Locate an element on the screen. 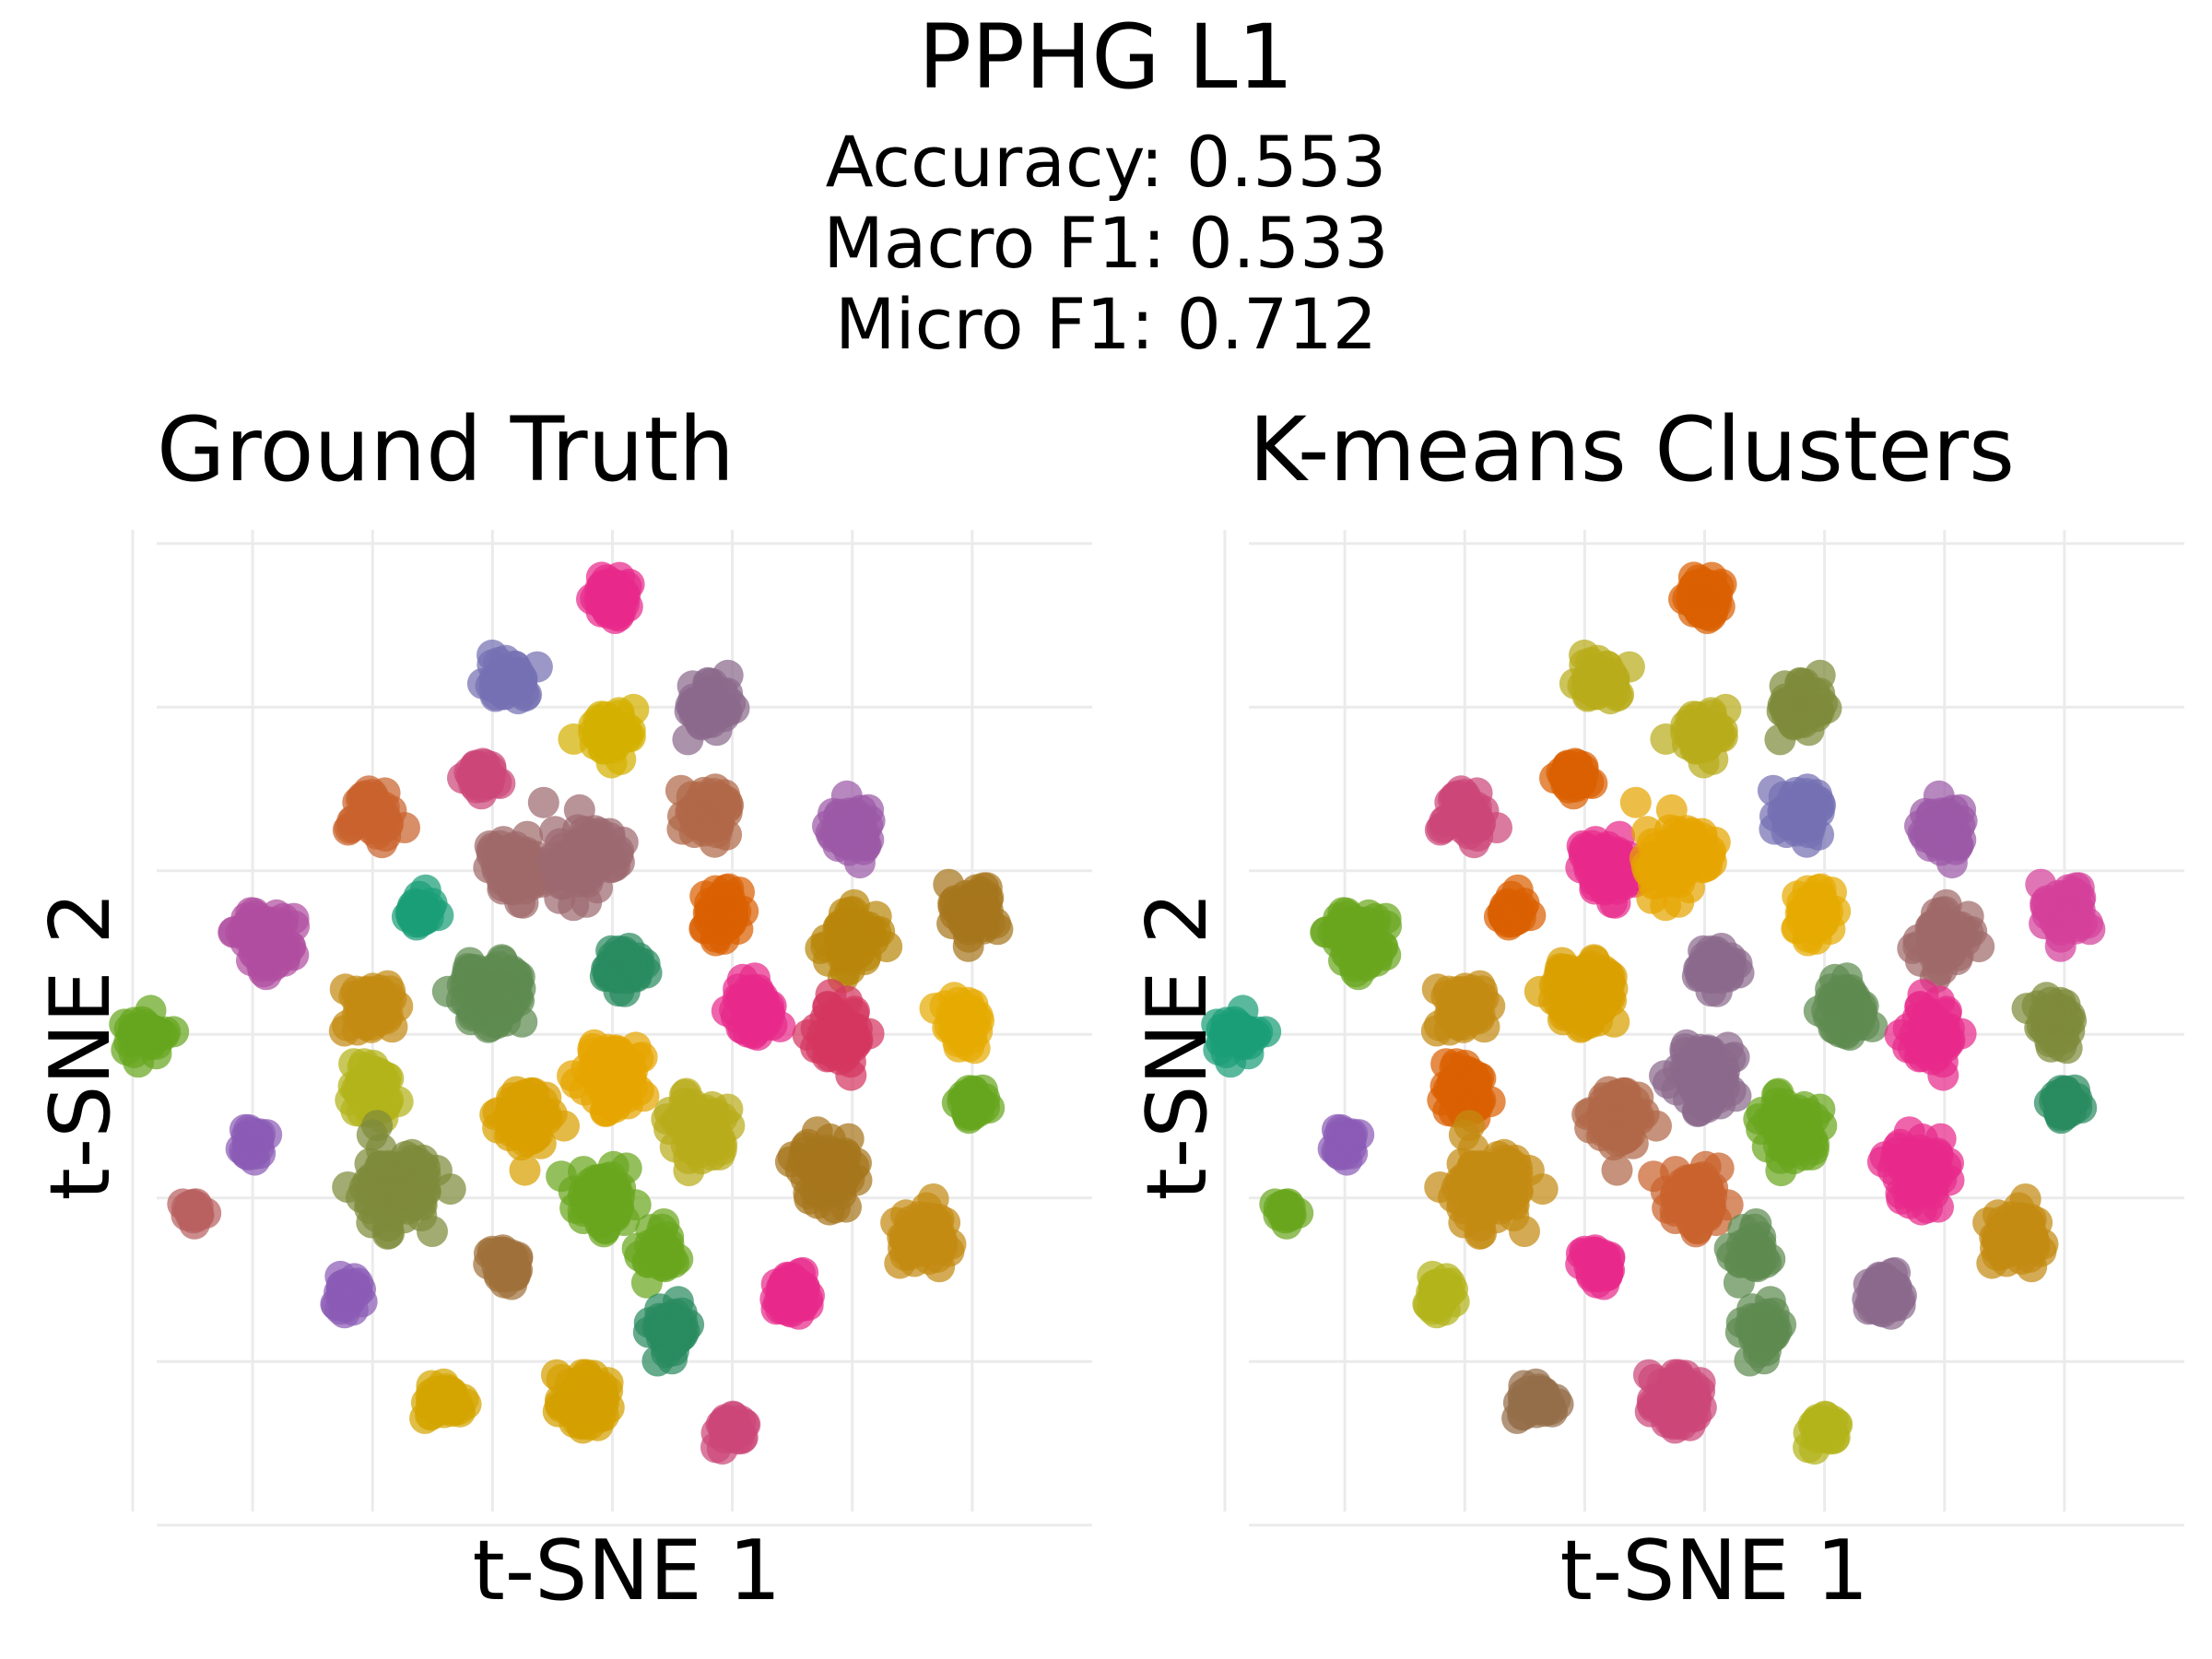 Image resolution: width=2212 pixels, height=1659 pixels. kmeans-title: K-means Clusters is located at coordinates (1632, 449).